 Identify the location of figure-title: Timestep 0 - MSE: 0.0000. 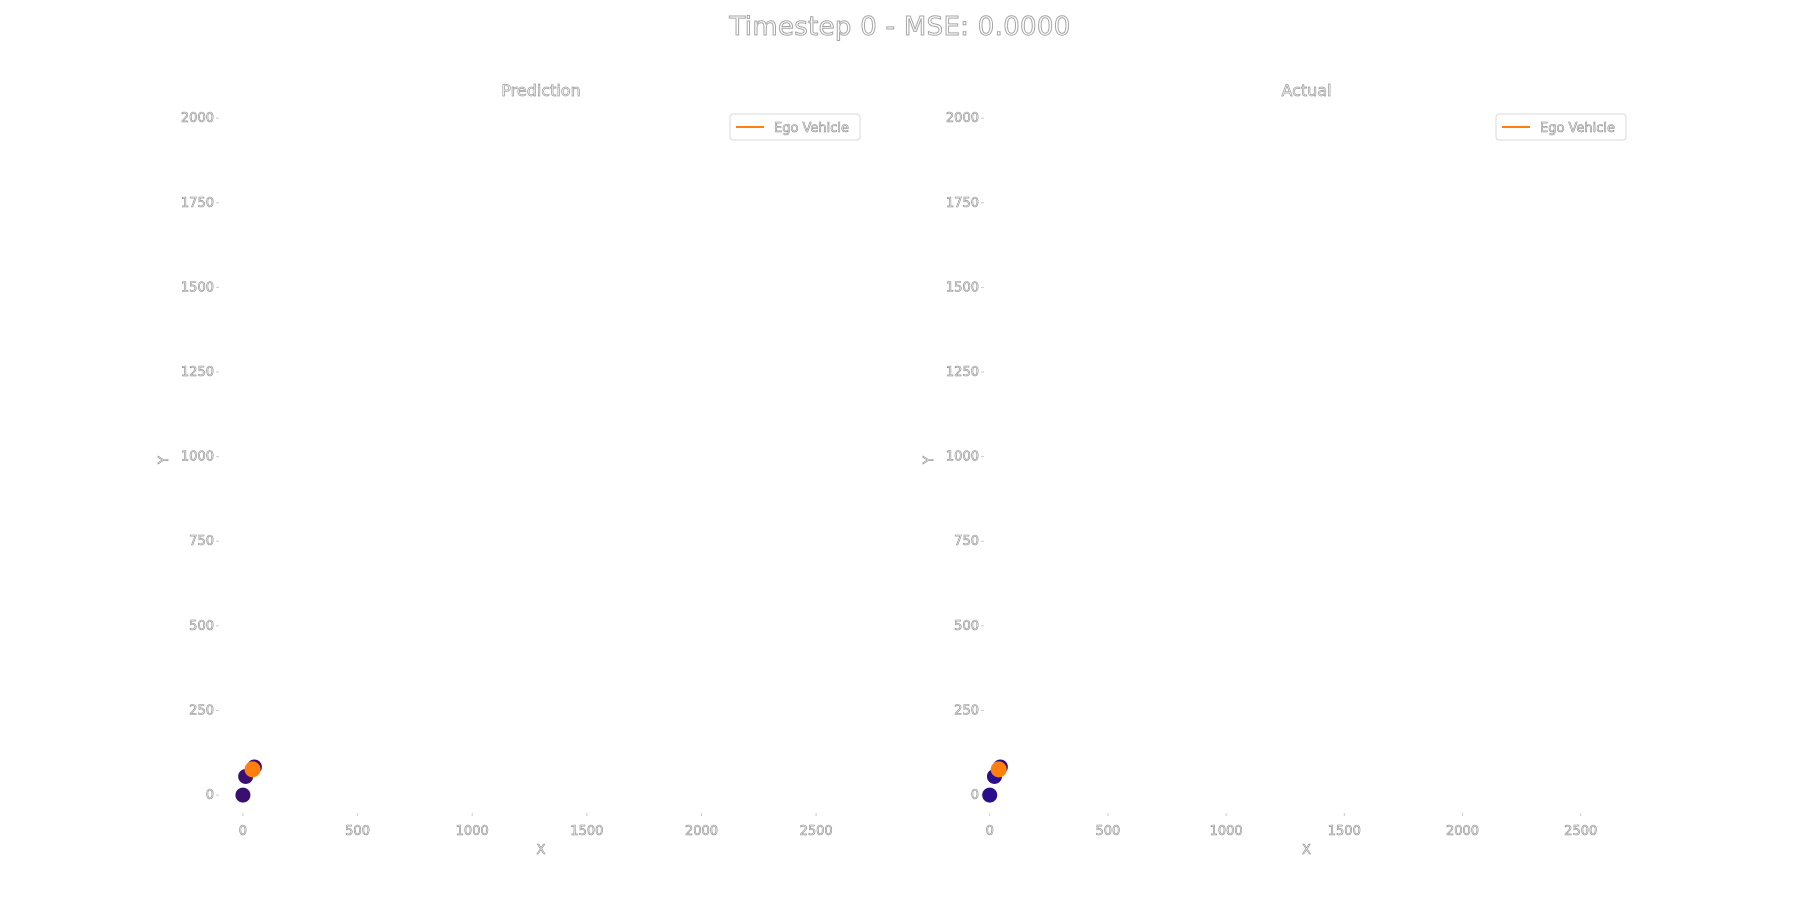
(900, 27).